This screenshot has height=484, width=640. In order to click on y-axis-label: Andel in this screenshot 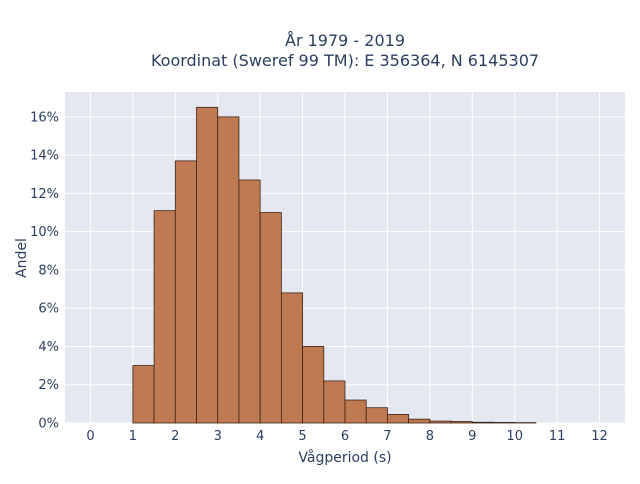, I will do `click(22, 258)`.